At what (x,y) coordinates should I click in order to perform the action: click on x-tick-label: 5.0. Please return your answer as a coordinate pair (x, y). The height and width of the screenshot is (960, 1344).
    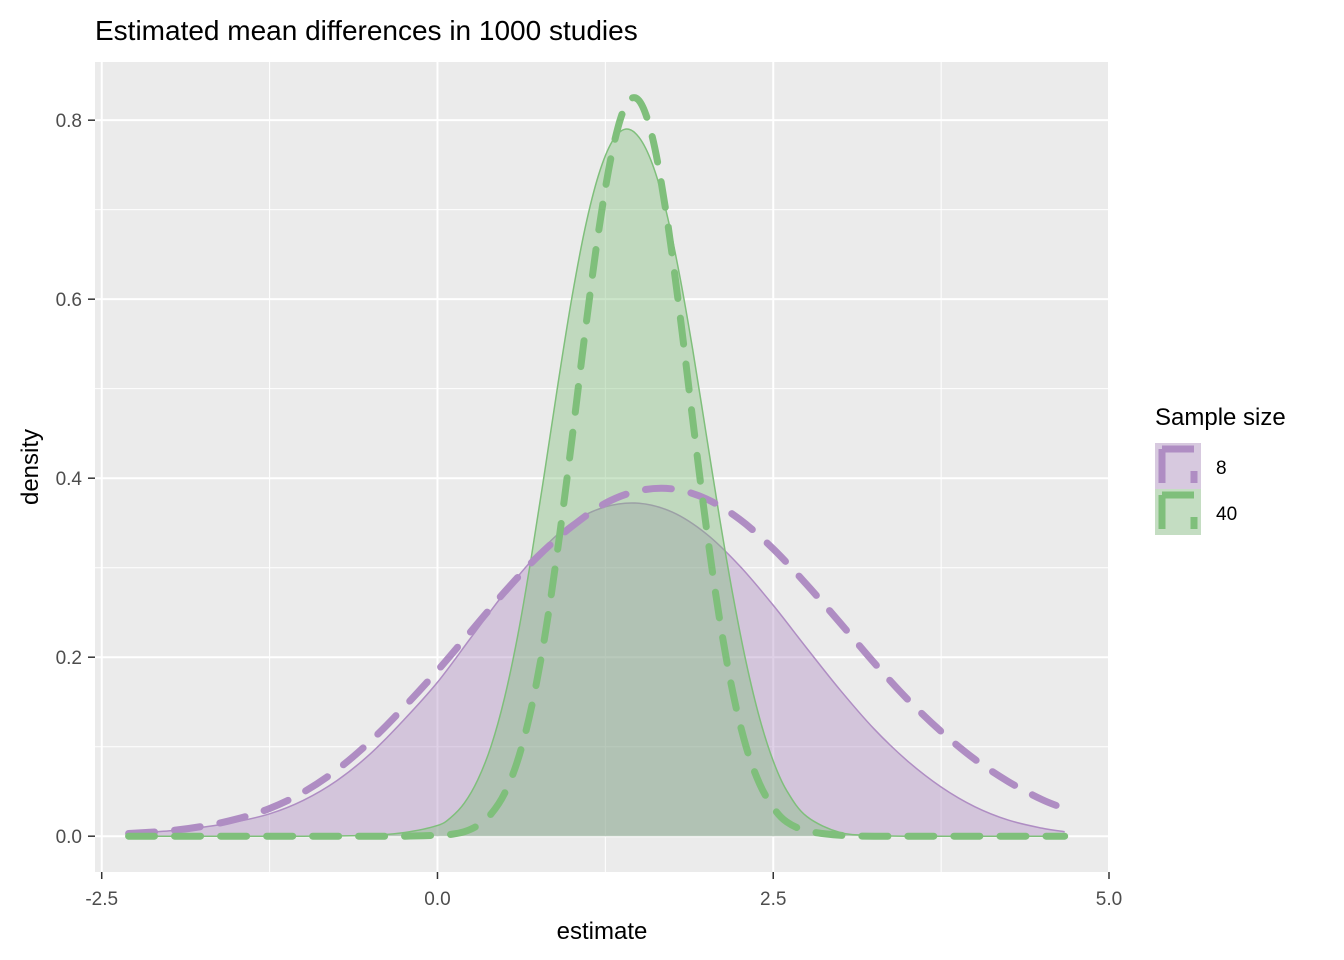
    Looking at the image, I should click on (1109, 899).